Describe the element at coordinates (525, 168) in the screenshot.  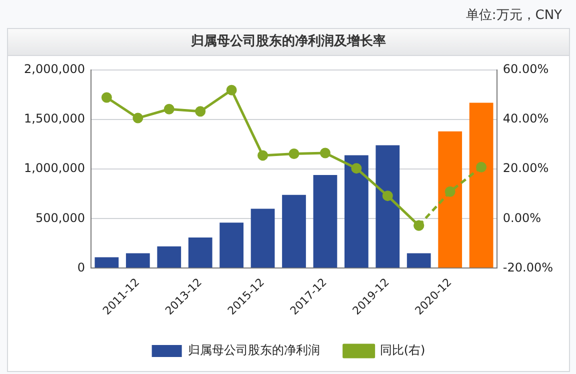
I see `y2-tick-label: 20.00%` at that location.